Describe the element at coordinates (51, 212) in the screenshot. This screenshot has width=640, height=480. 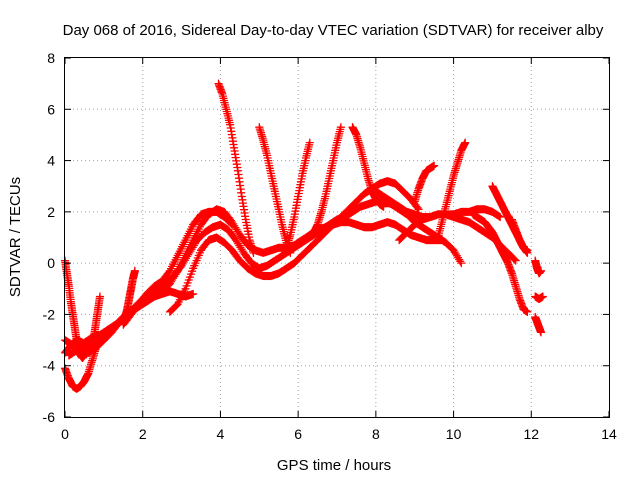
I see `y-tick-label: 2` at that location.